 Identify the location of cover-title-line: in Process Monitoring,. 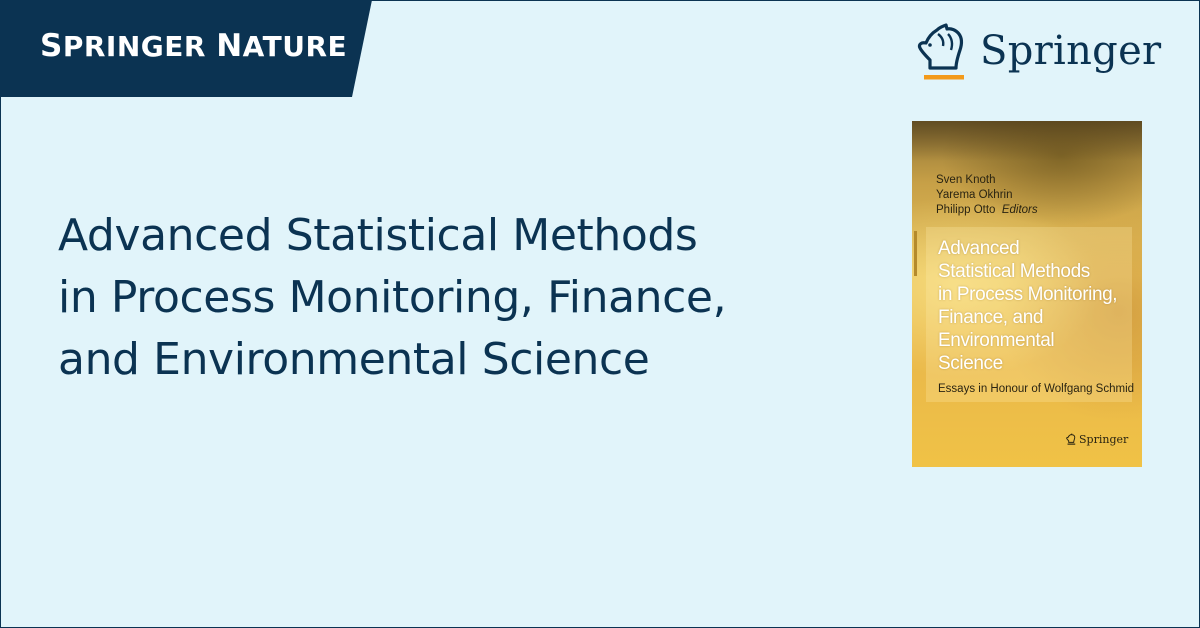
(1028, 294).